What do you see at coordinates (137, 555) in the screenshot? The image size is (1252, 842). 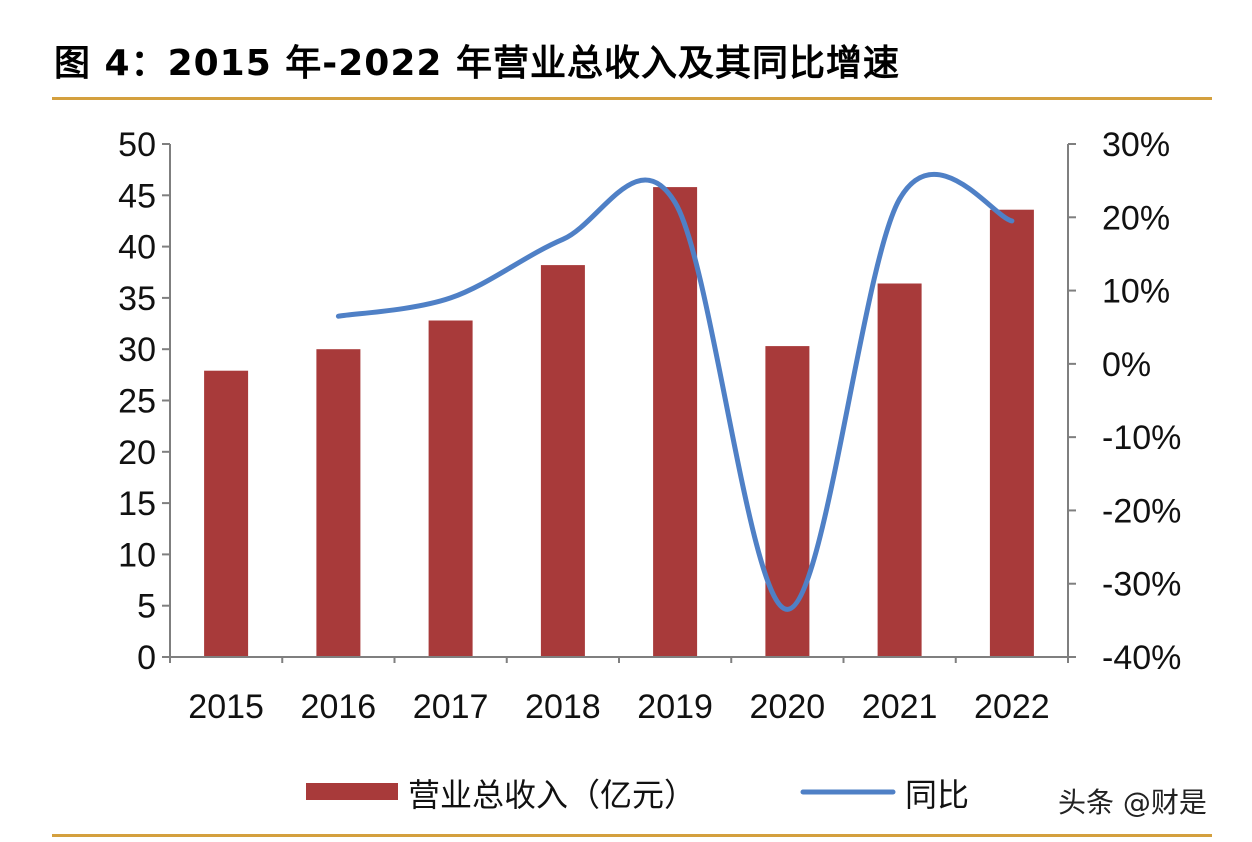 I see `left-tick-label: 10` at bounding box center [137, 555].